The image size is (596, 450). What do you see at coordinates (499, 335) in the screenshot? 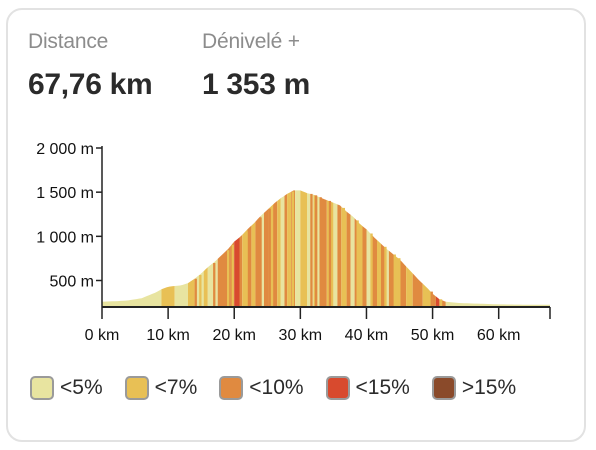
I see `x-tick-label: 60 km` at bounding box center [499, 335].